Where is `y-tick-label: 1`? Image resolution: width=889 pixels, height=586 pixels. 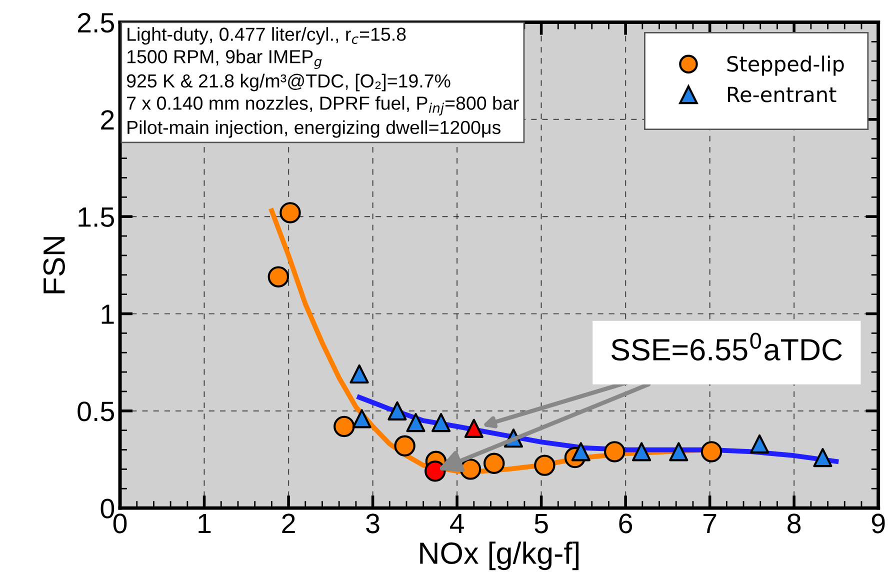
y-tick-label: 1 is located at coordinates (108, 314).